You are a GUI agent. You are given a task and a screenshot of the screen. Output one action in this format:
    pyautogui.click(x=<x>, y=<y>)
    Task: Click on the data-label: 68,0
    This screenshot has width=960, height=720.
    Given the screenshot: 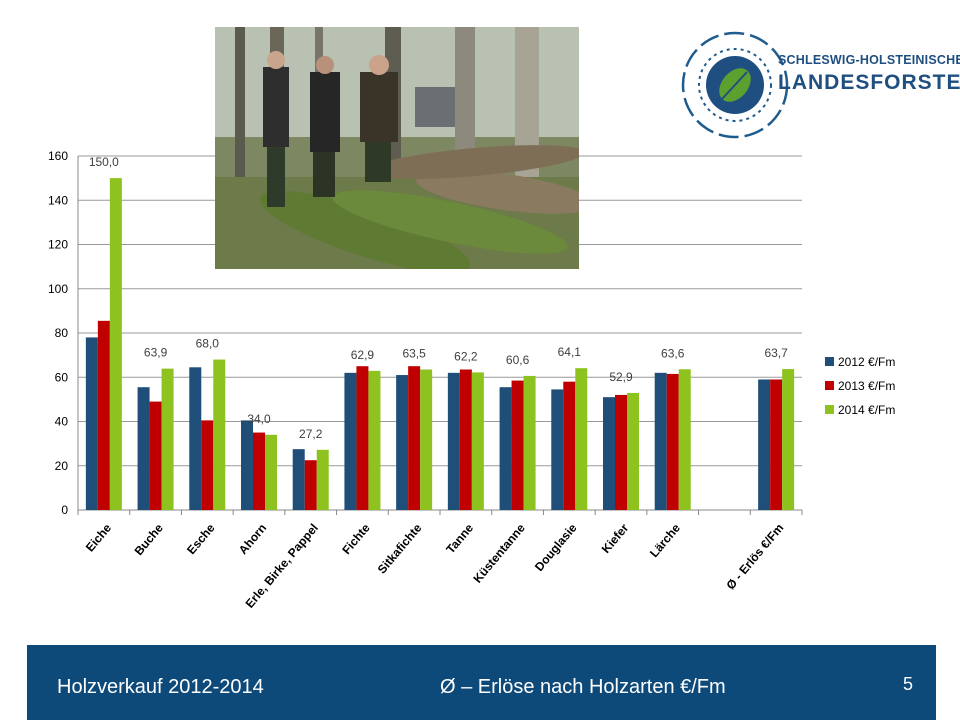 What is the action you would take?
    pyautogui.click(x=208, y=344)
    